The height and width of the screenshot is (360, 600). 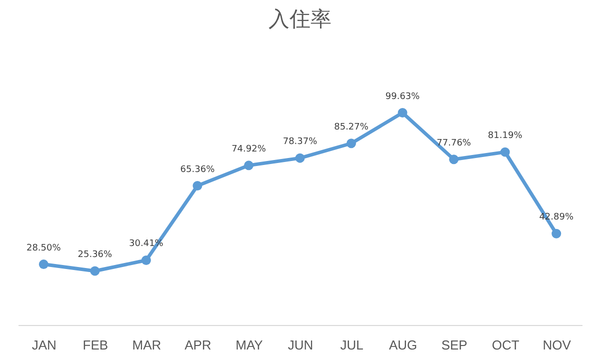 I want to click on data-label: 81.19%, so click(x=505, y=136).